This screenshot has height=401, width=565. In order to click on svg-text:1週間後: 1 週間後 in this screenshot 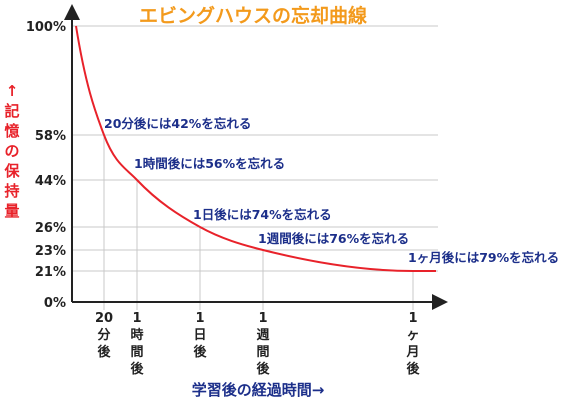, I will do `click(263, 344)`.